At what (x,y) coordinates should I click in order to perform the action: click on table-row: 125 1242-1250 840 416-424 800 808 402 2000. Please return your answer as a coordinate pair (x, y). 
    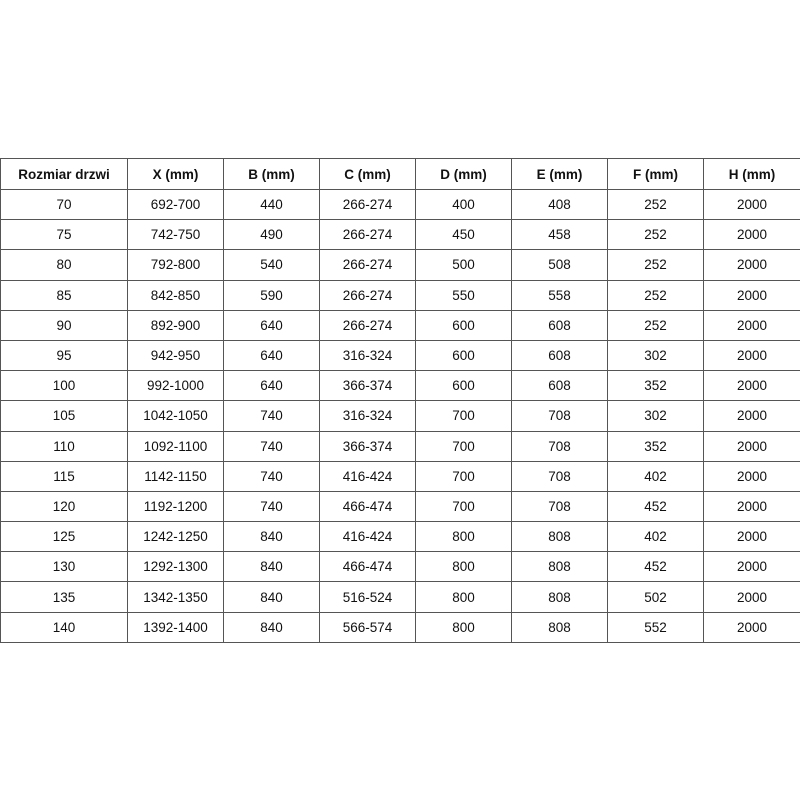
    Looking at the image, I should click on (400, 537).